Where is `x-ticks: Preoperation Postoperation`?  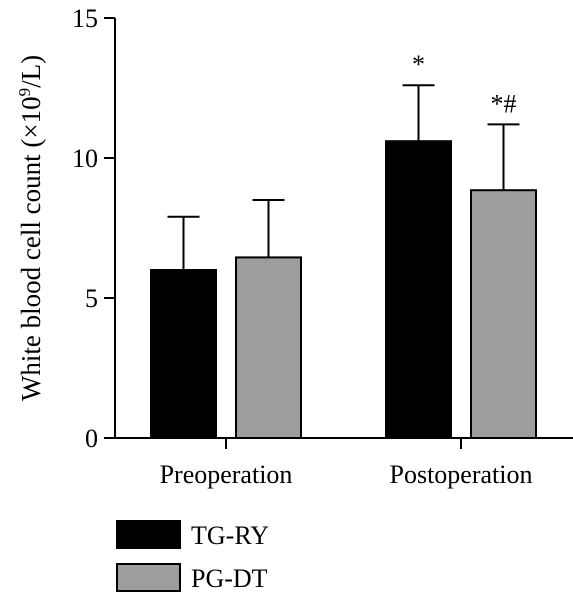 x-ticks: Preoperation Postoperation is located at coordinates (346, 463).